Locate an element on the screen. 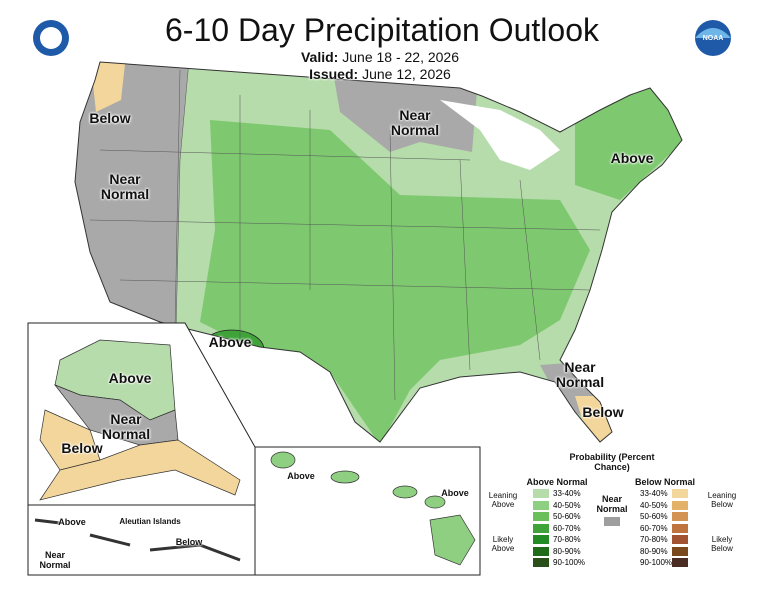 The height and width of the screenshot is (591, 764). issued-label: Issued: is located at coordinates (334, 74).